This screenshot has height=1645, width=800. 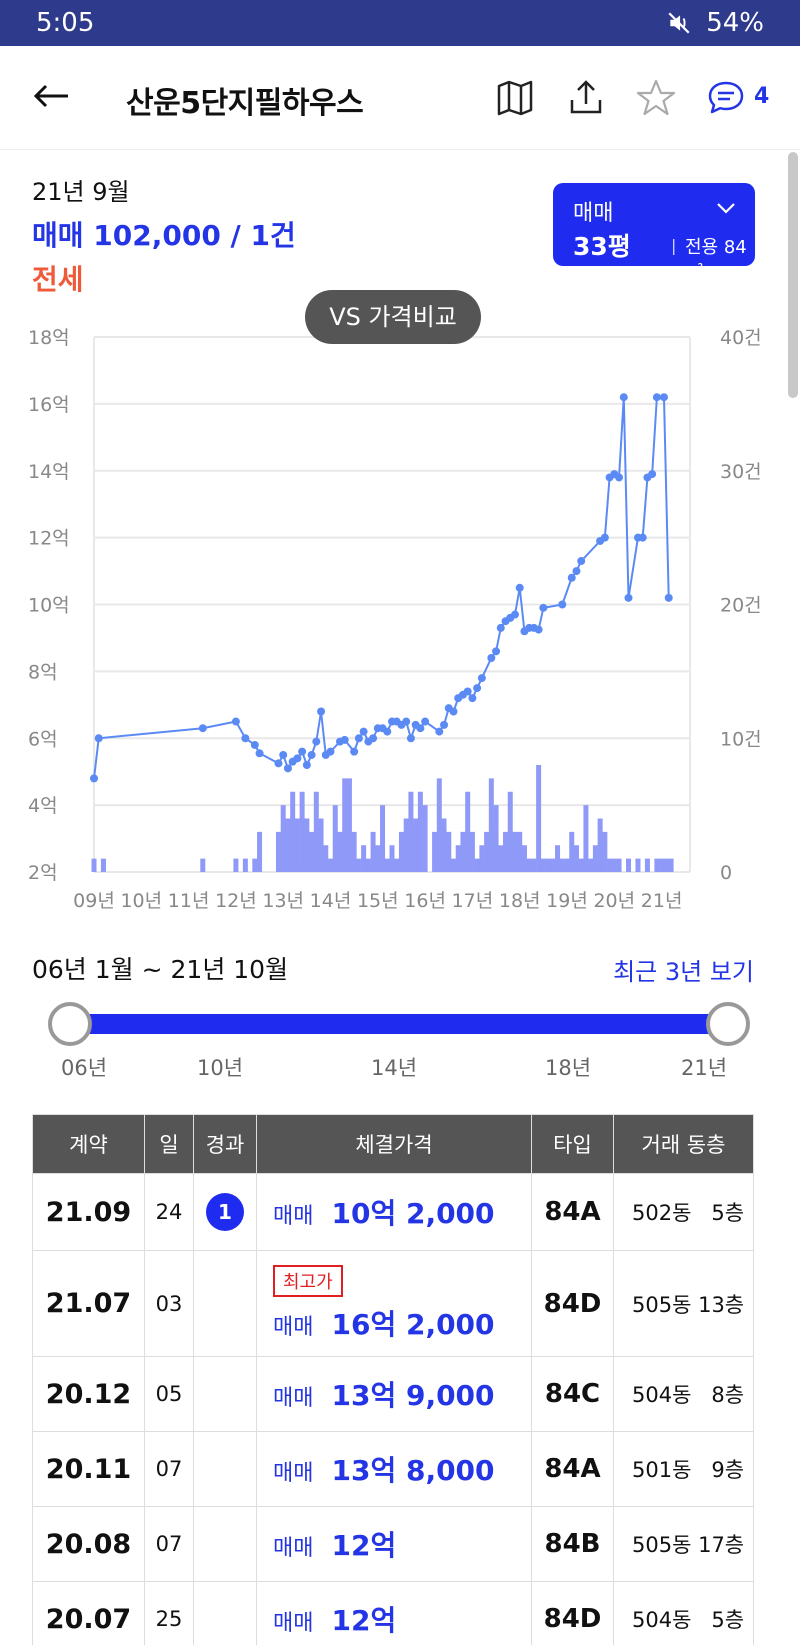 What do you see at coordinates (364, 1620) in the screenshot?
I see `trade-price: 12억` at bounding box center [364, 1620].